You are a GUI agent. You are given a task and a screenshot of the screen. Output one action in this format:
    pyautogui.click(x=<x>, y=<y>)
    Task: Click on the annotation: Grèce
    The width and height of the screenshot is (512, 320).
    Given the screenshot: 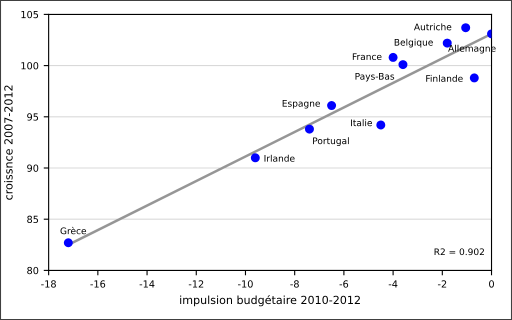 What is the action you would take?
    pyautogui.click(x=73, y=230)
    